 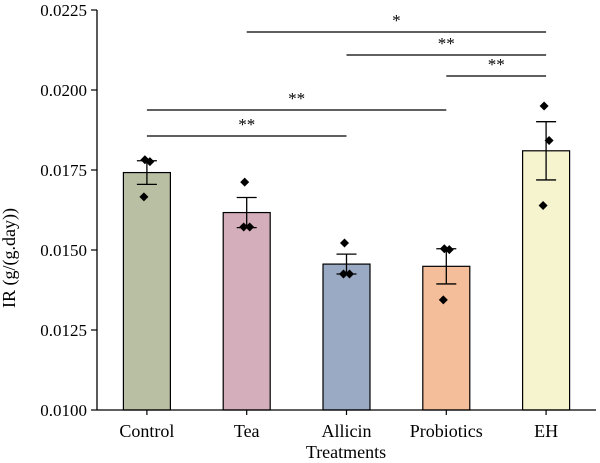 I want to click on x-category-label-2: Allicin, so click(x=347, y=431).